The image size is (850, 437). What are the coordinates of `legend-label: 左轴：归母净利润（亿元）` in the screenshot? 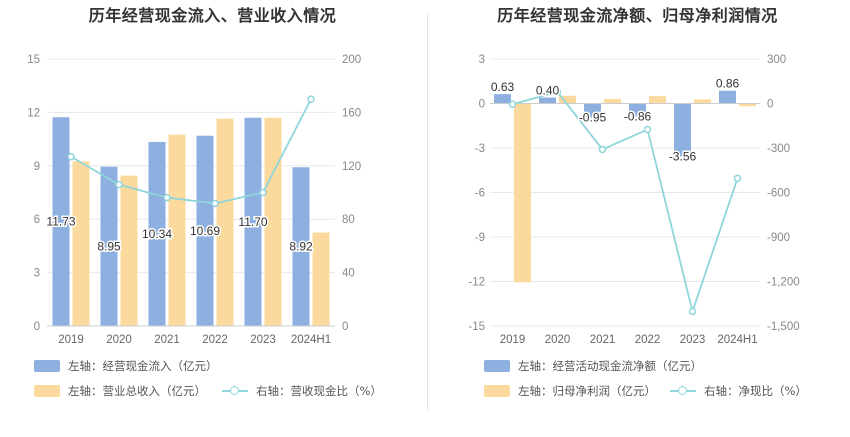 It's located at (587, 391).